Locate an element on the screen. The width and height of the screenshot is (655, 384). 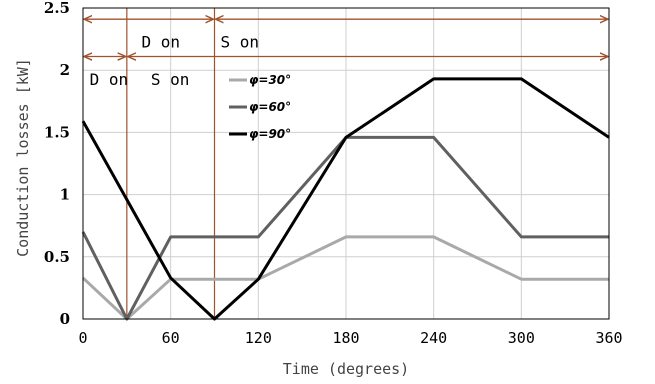
y-tick-label: 1.5 is located at coordinates (57, 132).